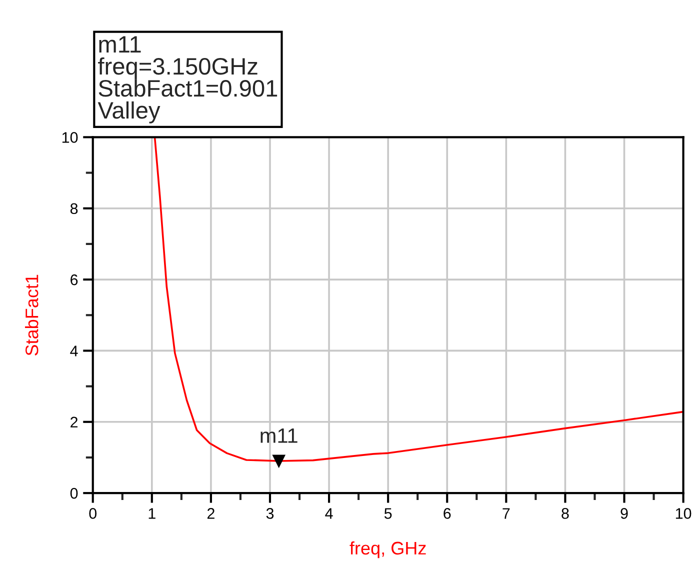 The width and height of the screenshot is (693, 574). Describe the element at coordinates (70, 137) in the screenshot. I see `y-tick-label: 10` at that location.